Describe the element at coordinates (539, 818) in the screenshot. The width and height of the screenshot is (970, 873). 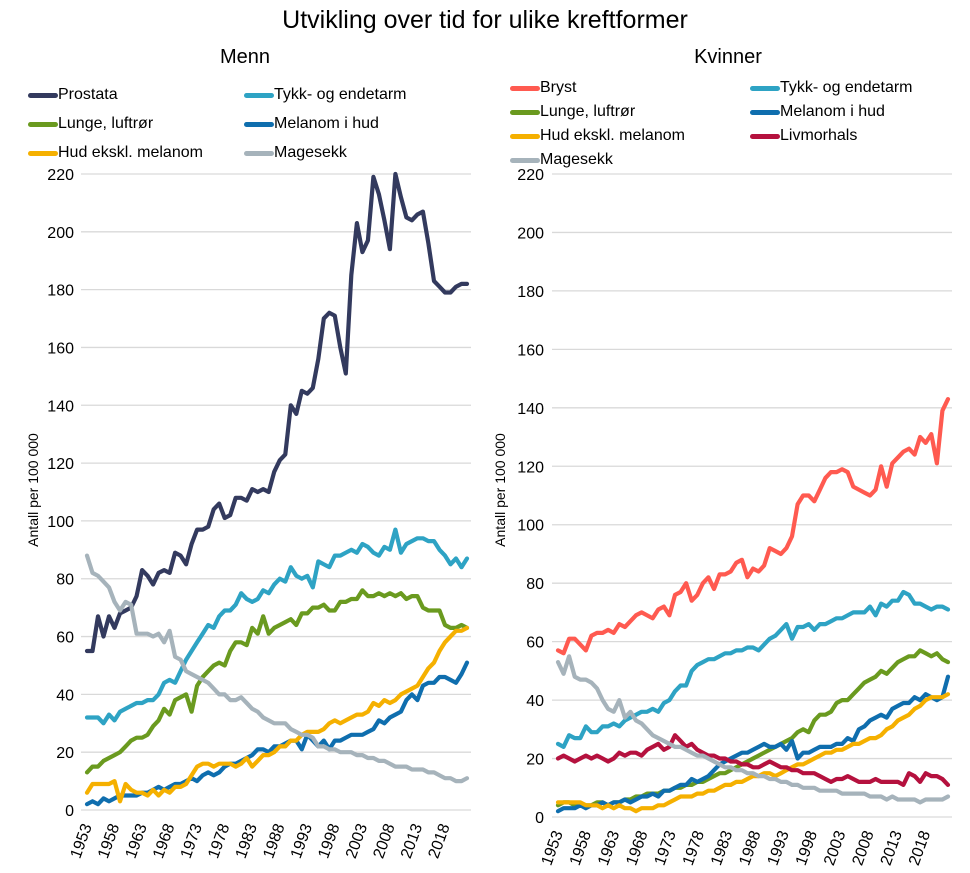
I see `y-tick-label: 0` at that location.